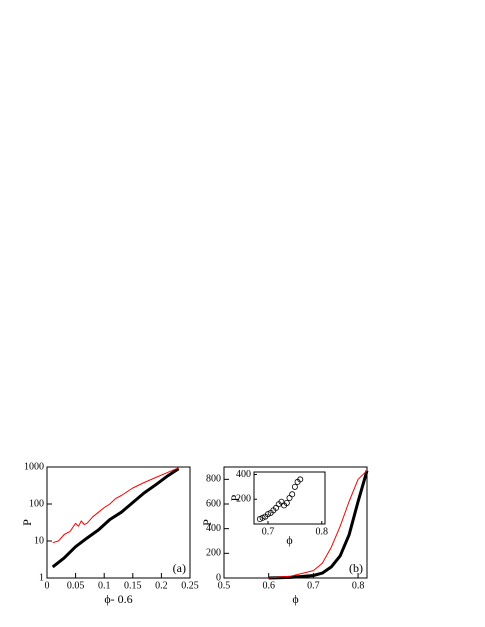  What do you see at coordinates (224, 585) in the screenshot?
I see `x-tick-label: 0.5` at bounding box center [224, 585].